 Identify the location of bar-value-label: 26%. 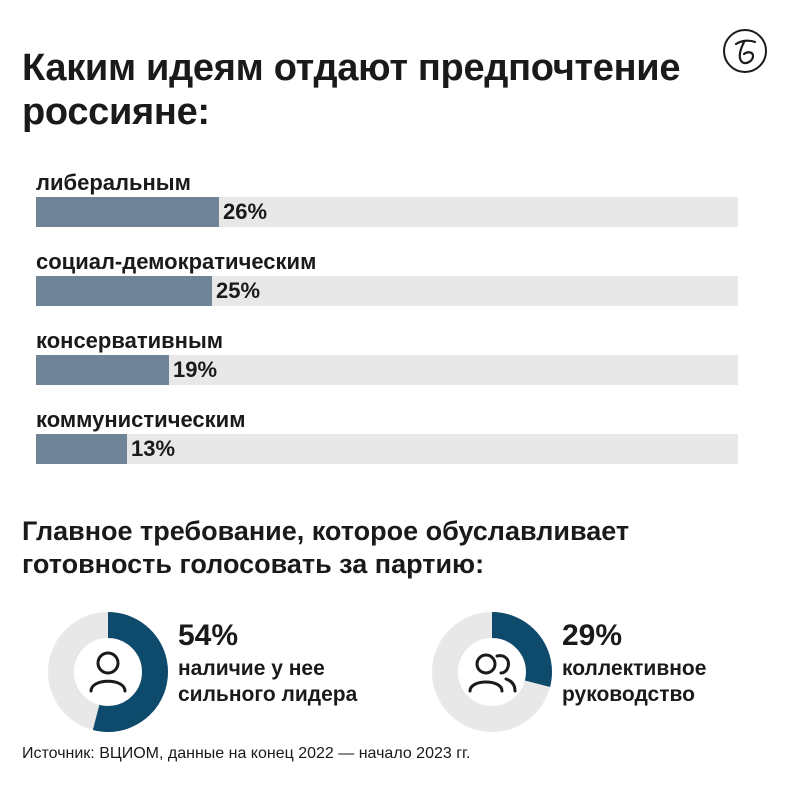
(245, 211).